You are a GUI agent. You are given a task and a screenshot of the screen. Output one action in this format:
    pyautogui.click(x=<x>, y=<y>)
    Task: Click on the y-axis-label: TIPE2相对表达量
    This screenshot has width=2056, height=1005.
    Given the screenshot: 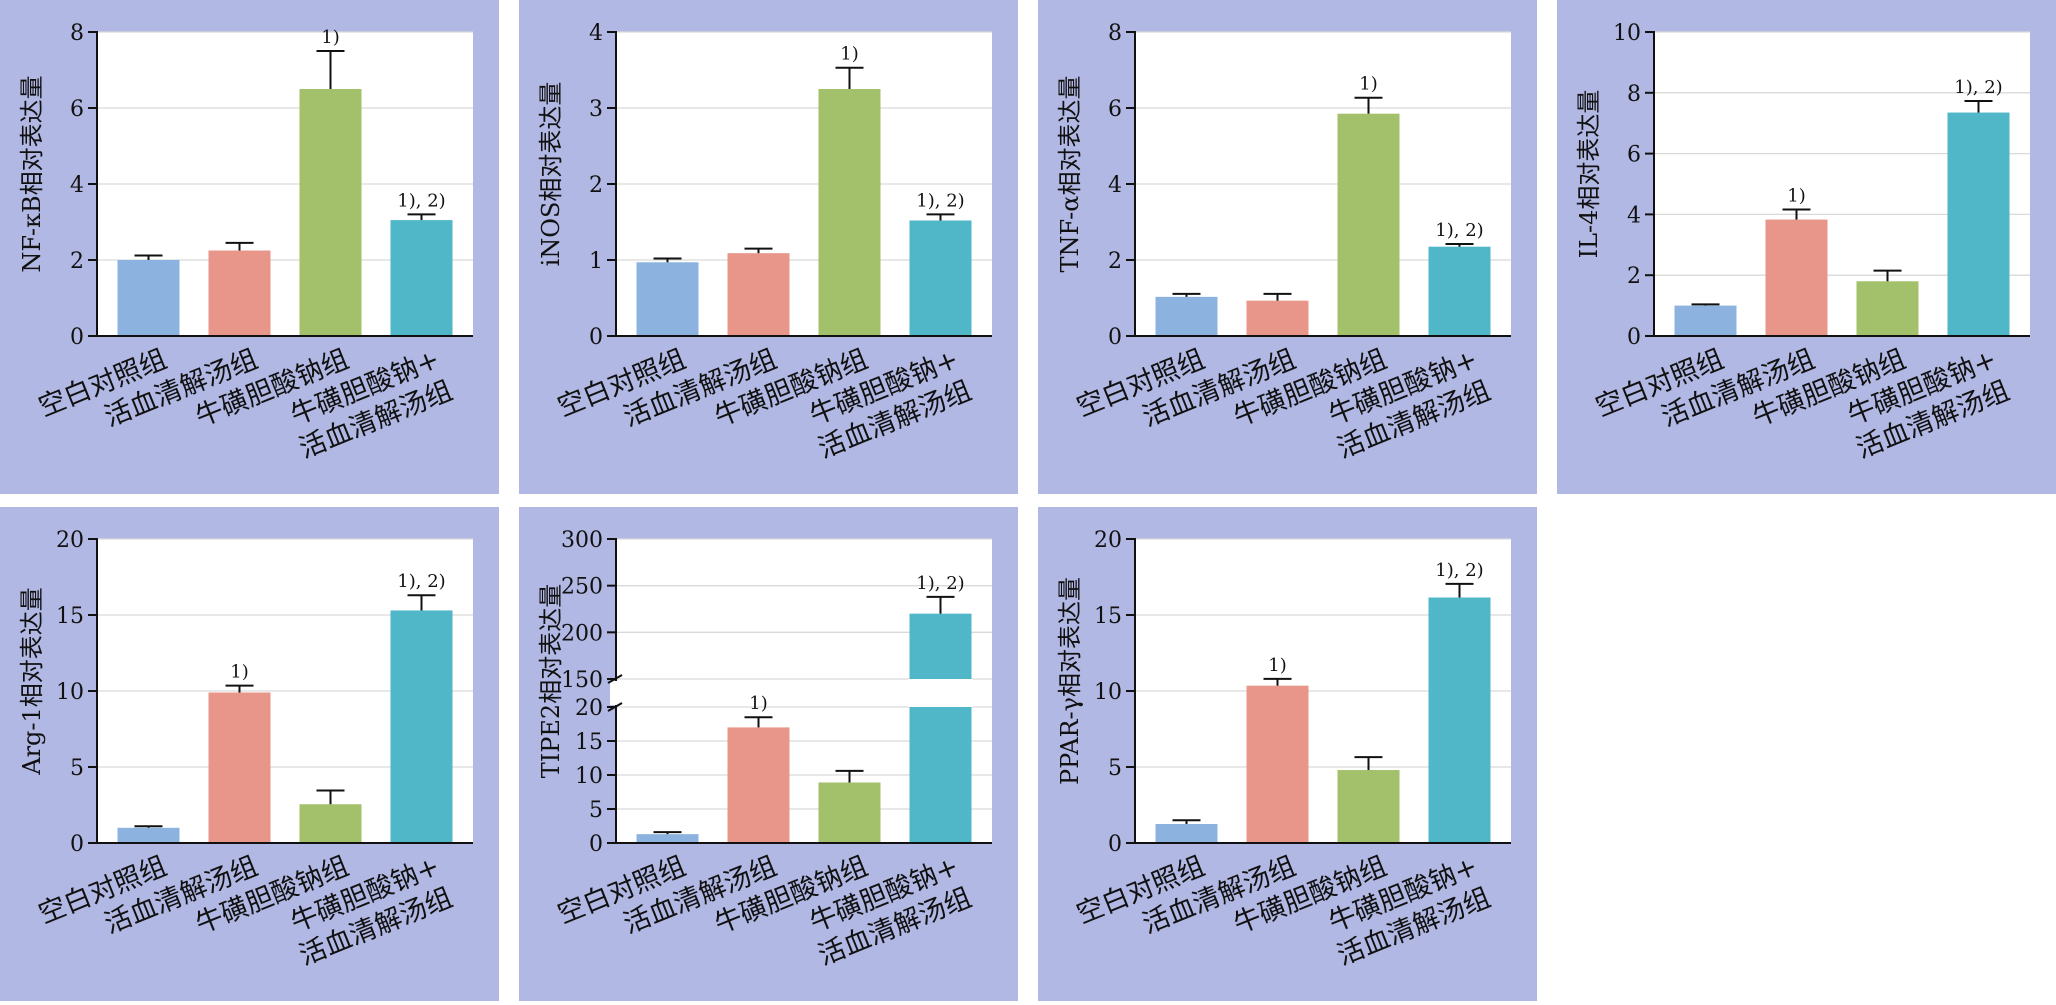 What is the action you would take?
    pyautogui.click(x=551, y=681)
    